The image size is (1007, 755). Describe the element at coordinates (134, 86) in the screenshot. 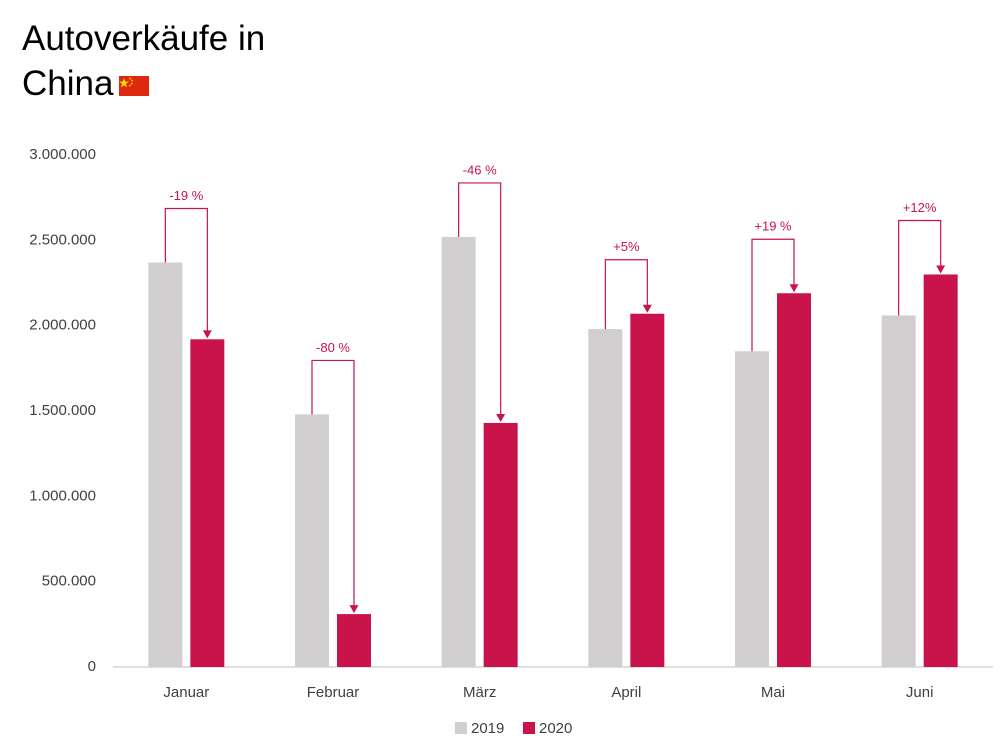

I see `flag-icon` at that location.